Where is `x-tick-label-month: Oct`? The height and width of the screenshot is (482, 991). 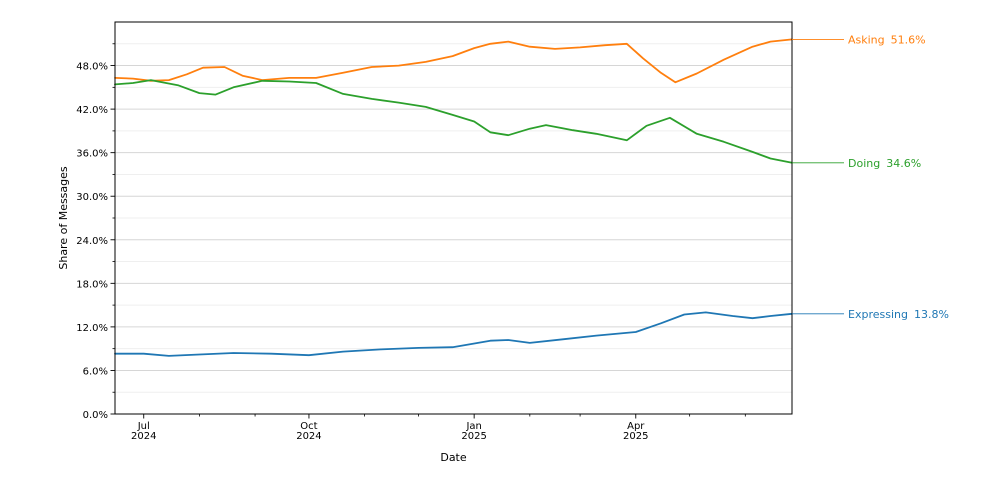
x-tick-label-month: Oct is located at coordinates (308, 426).